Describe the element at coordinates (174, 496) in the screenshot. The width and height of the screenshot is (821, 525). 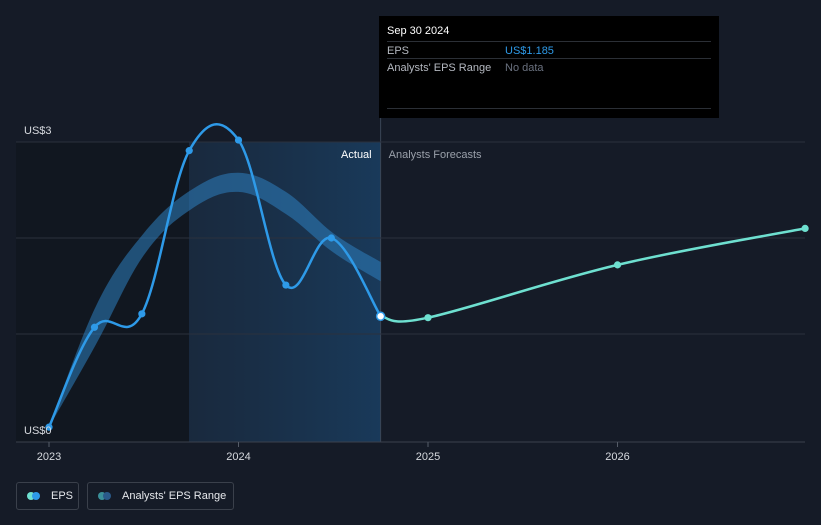
I see `legend-label-range: Analysts' EPS Range` at that location.